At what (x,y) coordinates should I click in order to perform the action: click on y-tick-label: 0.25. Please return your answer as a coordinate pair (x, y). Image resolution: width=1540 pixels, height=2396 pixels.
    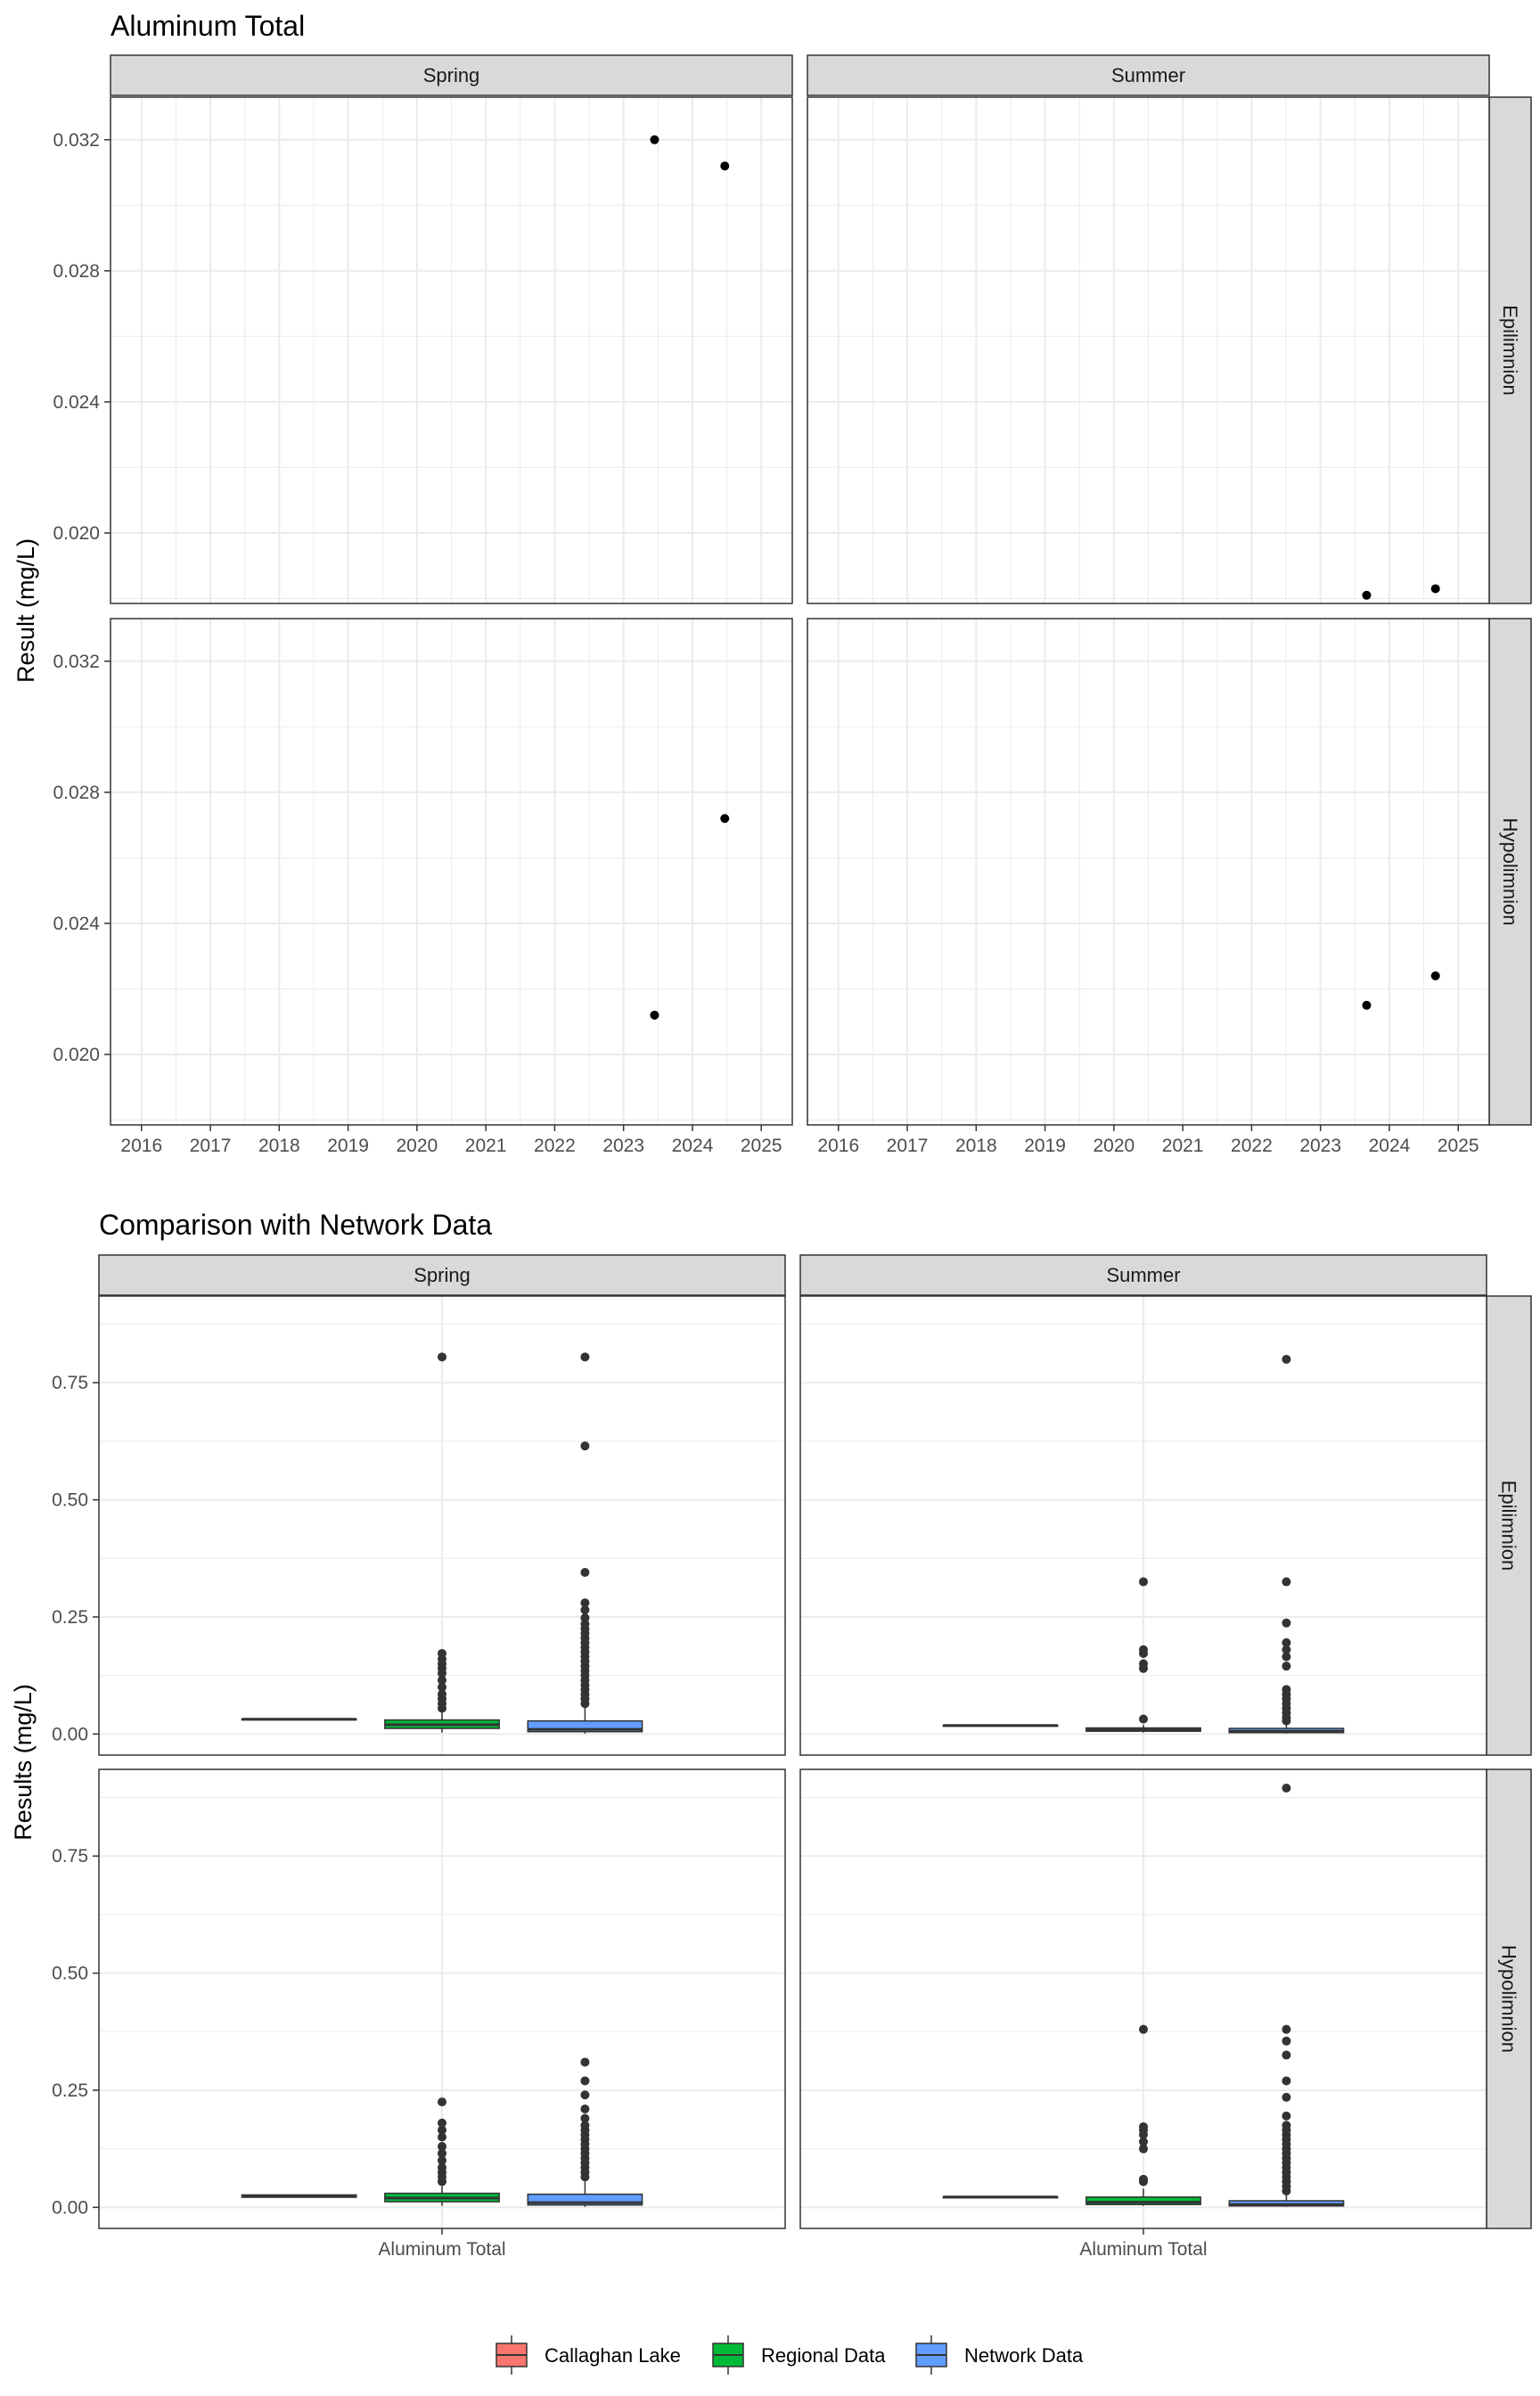
    Looking at the image, I should click on (70, 1618).